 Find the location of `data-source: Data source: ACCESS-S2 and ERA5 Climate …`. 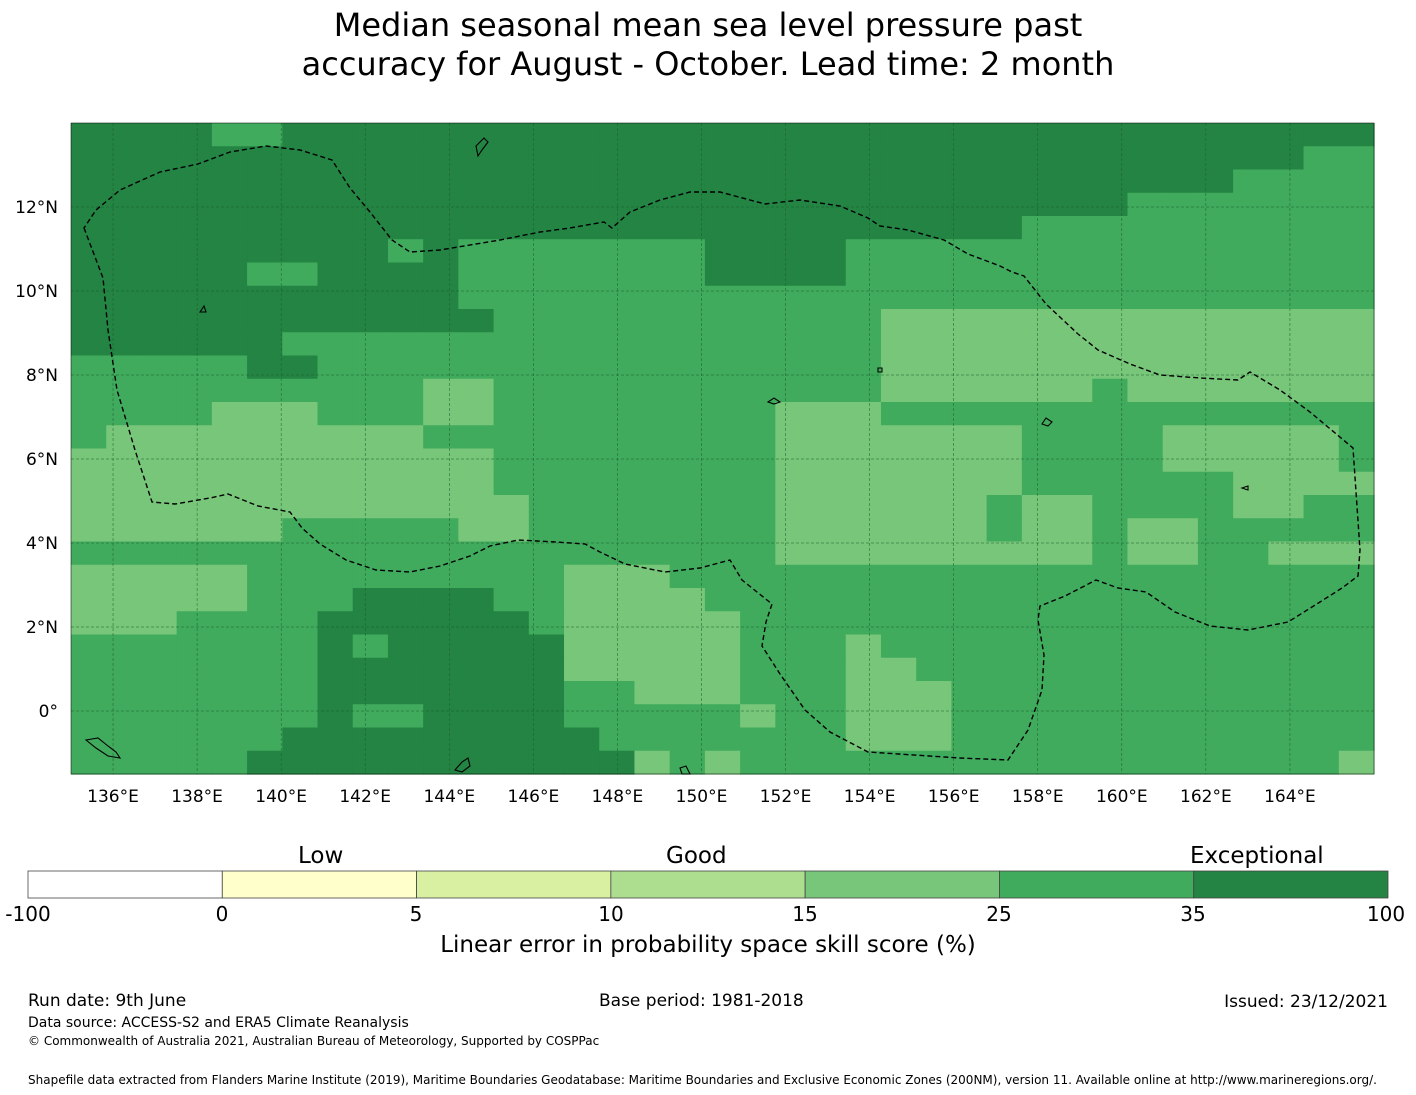

data-source: Data source: ACCESS-S2 and ERA5 Climate … is located at coordinates (218, 1023).